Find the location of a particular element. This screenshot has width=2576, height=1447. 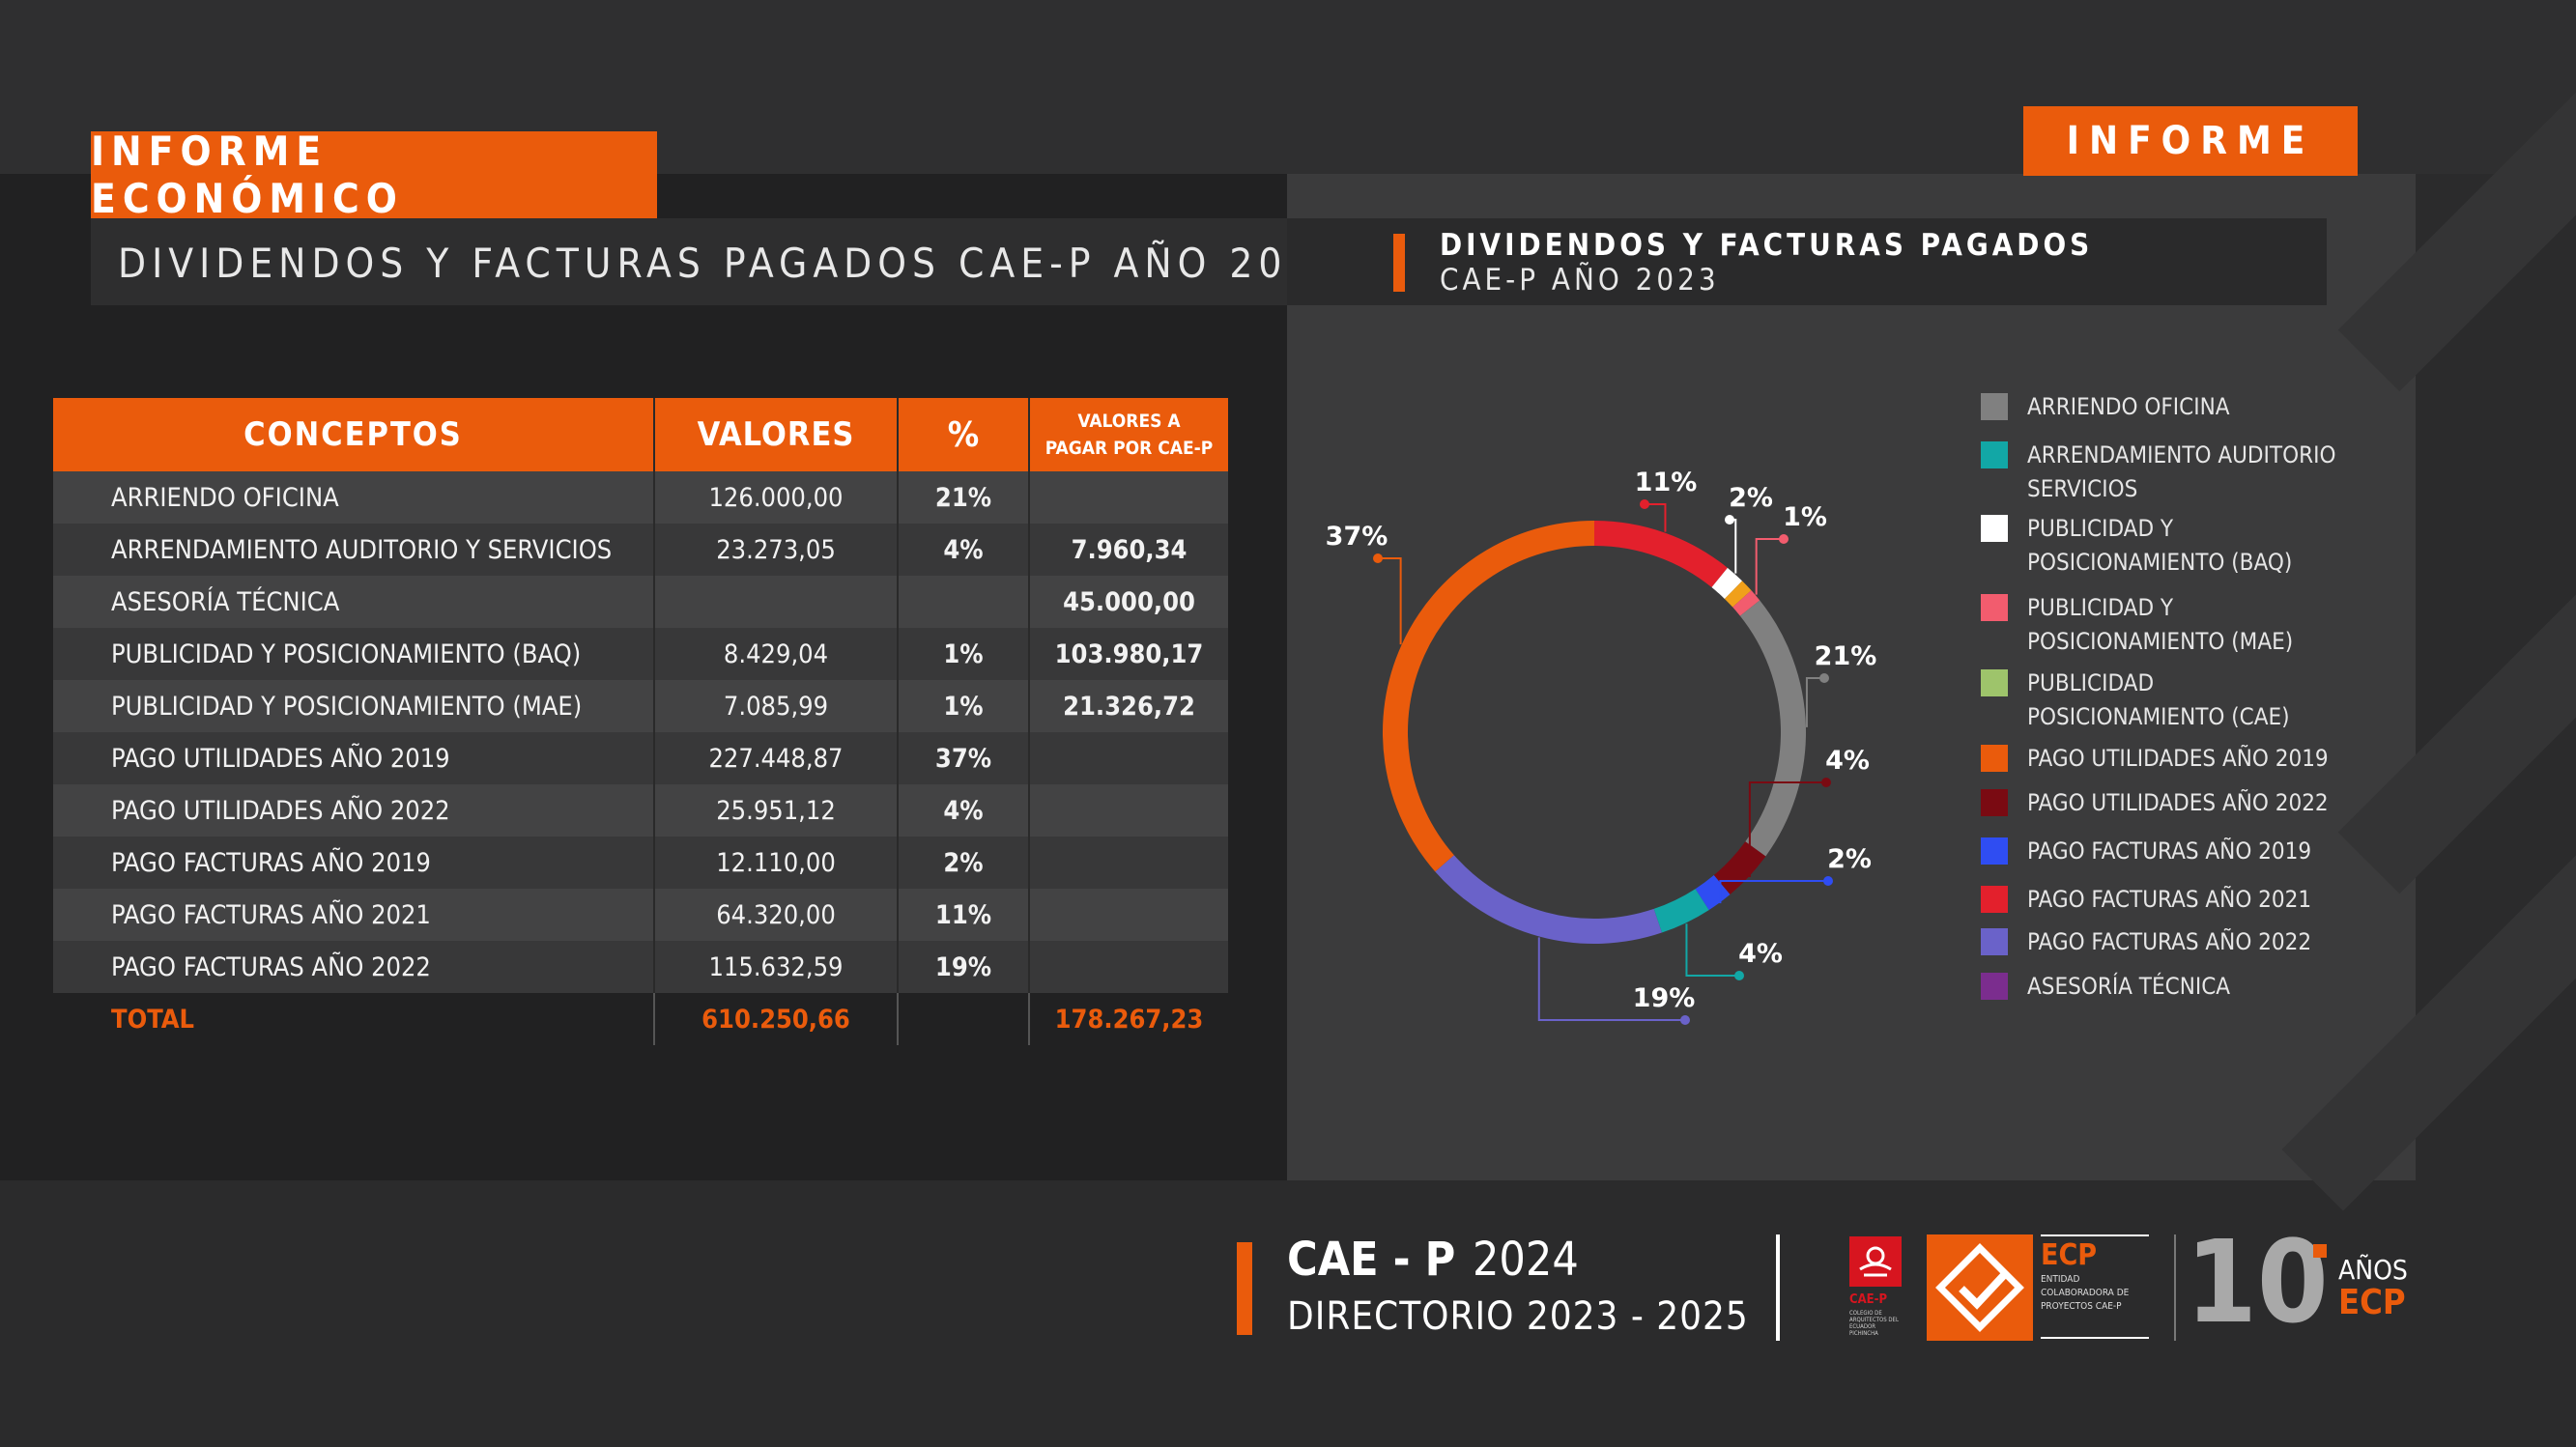

legend-item: ASESORÍA TÉCNICA is located at coordinates (2164, 987).